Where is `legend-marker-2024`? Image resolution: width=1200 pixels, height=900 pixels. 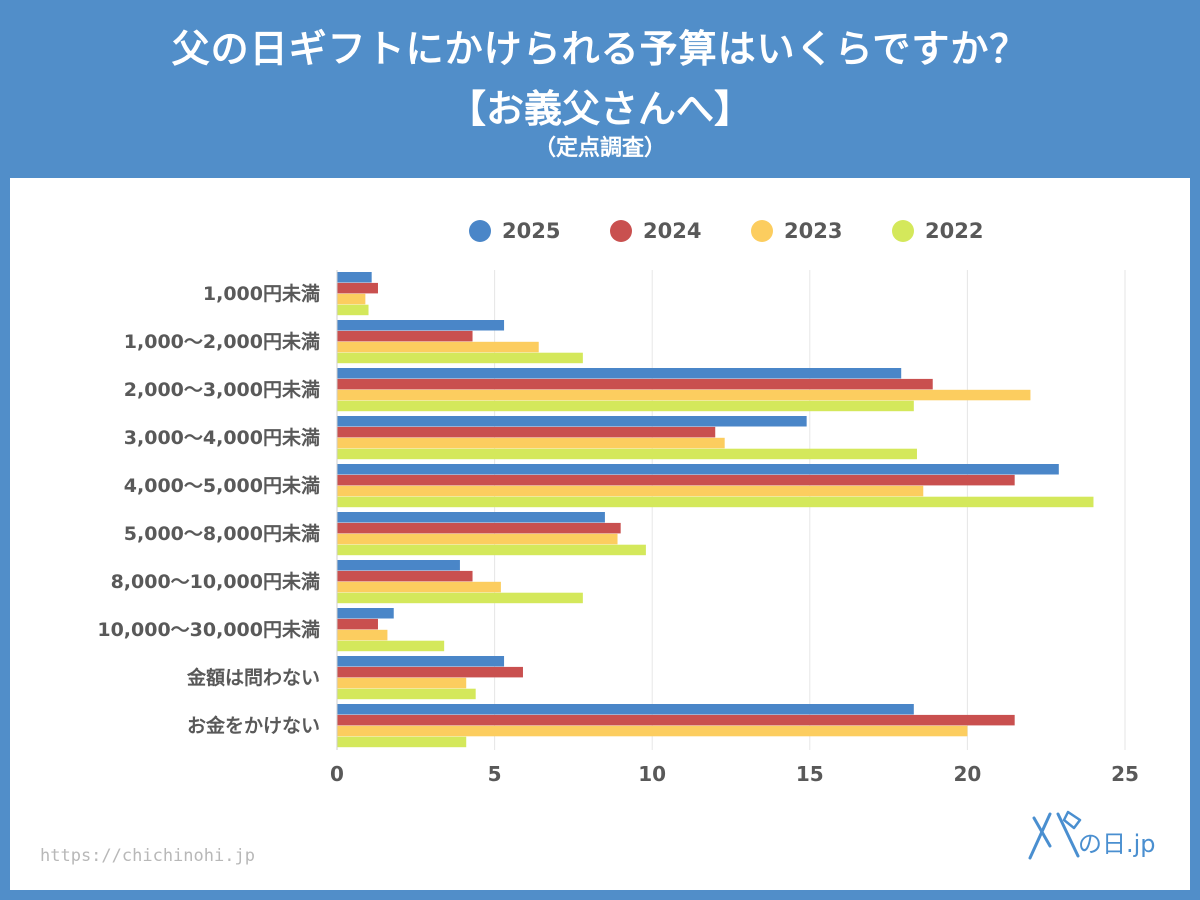 legend-marker-2024 is located at coordinates (621, 231).